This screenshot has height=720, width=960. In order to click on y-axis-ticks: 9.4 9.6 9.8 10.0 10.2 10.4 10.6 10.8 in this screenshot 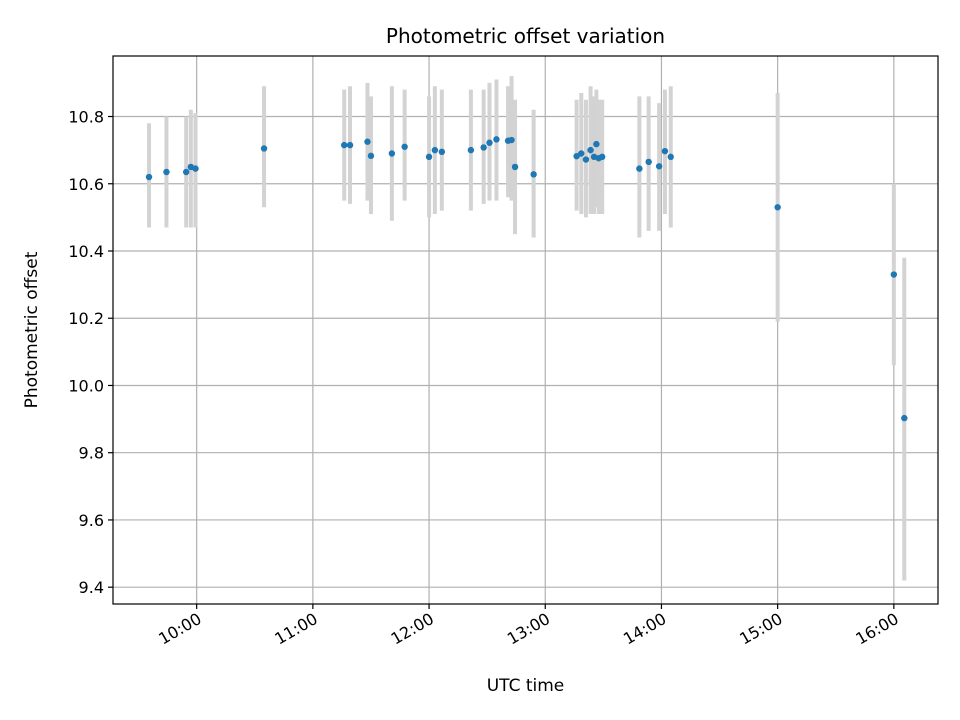, I will do `click(90, 352)`.